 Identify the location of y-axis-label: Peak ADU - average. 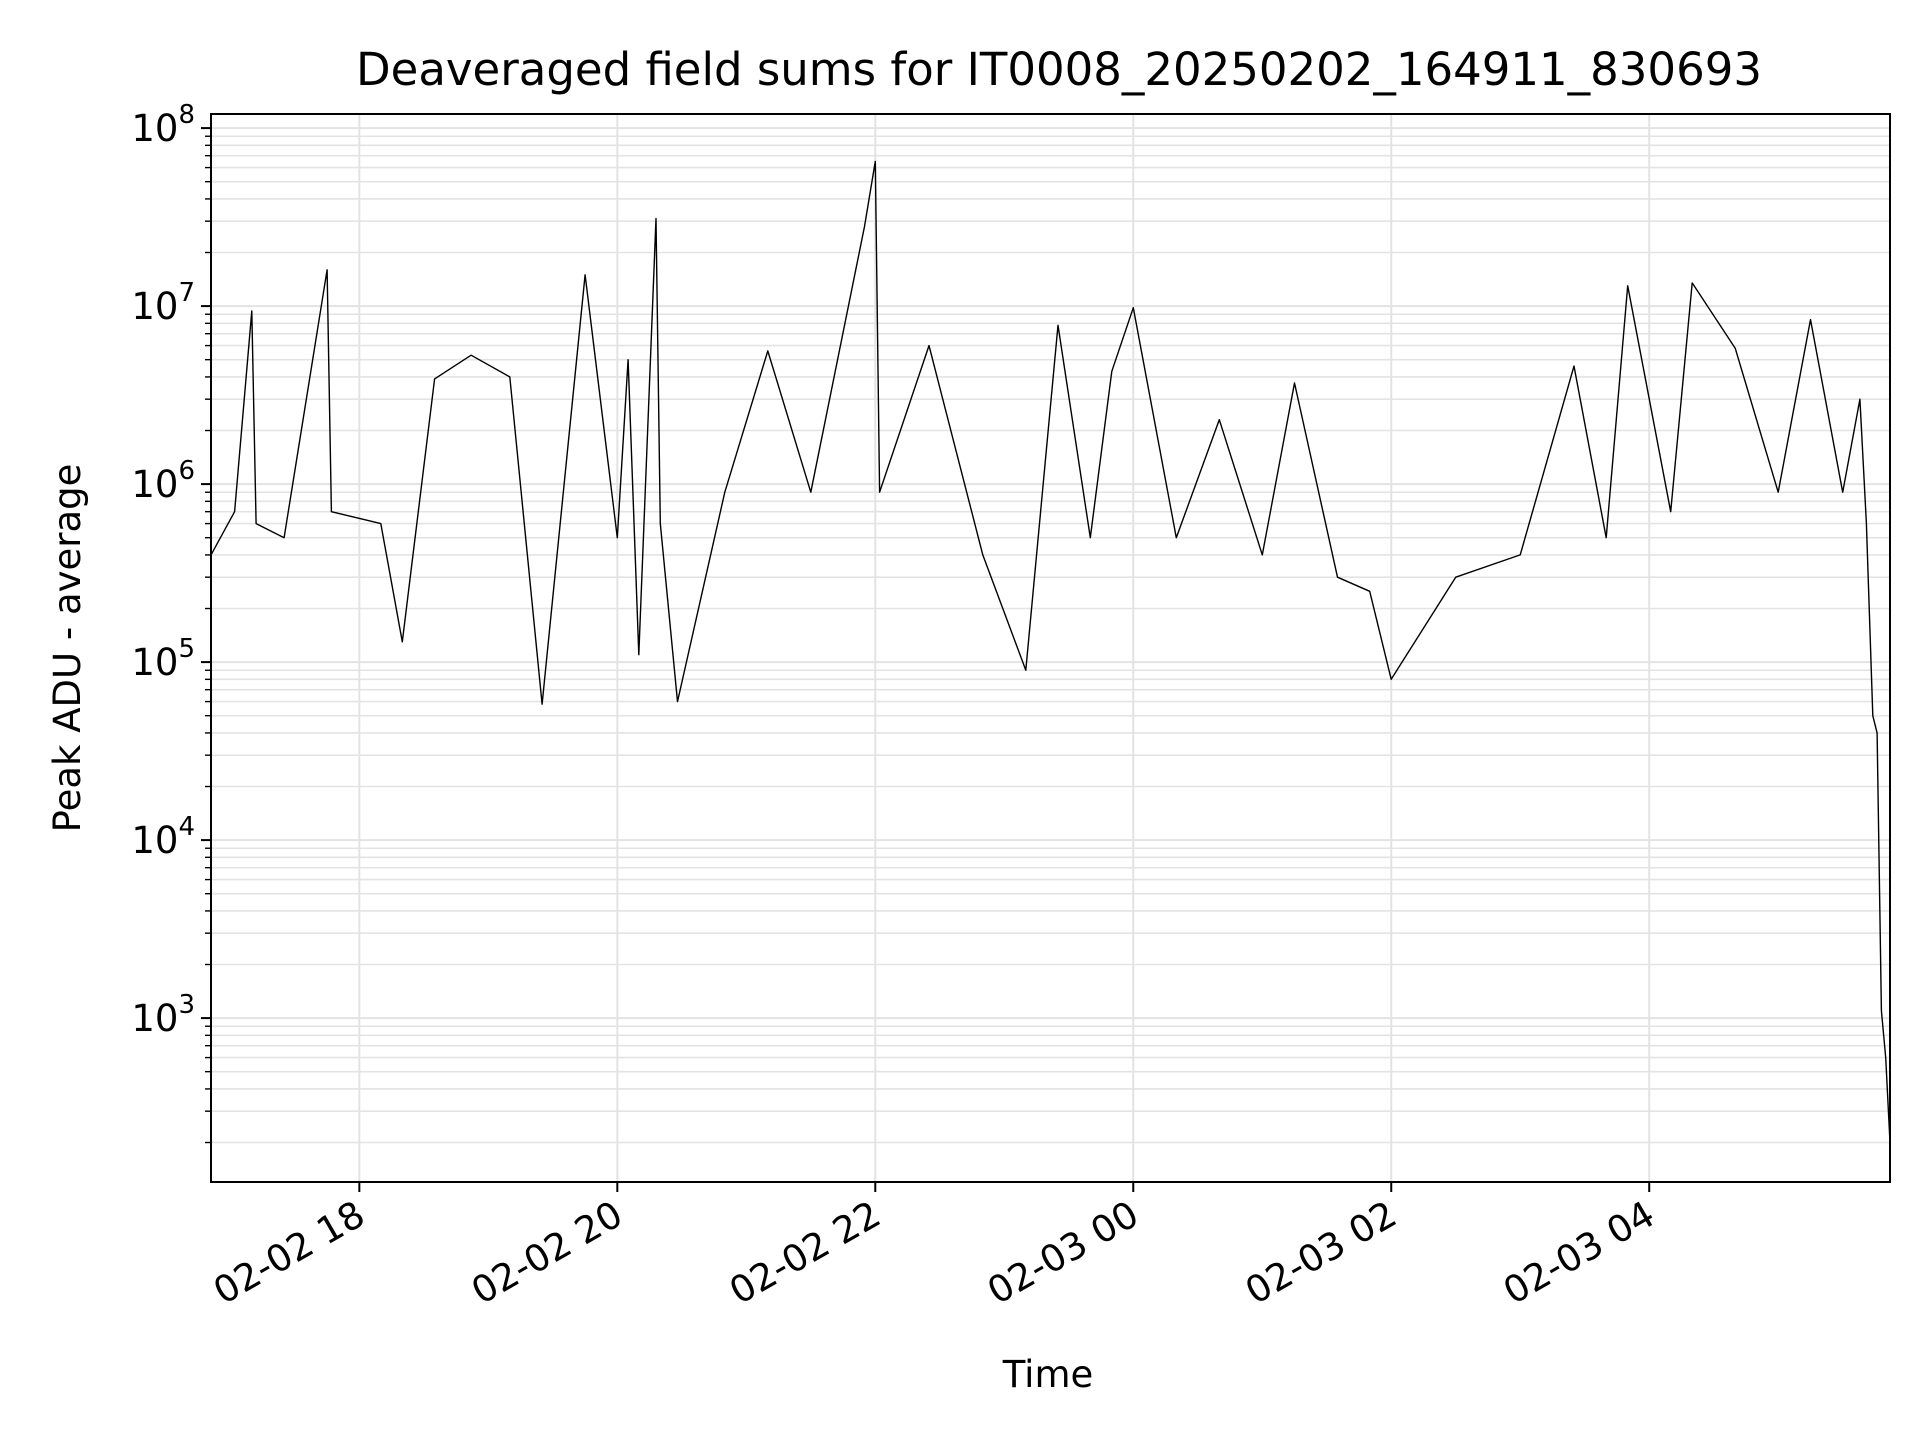
(67, 648).